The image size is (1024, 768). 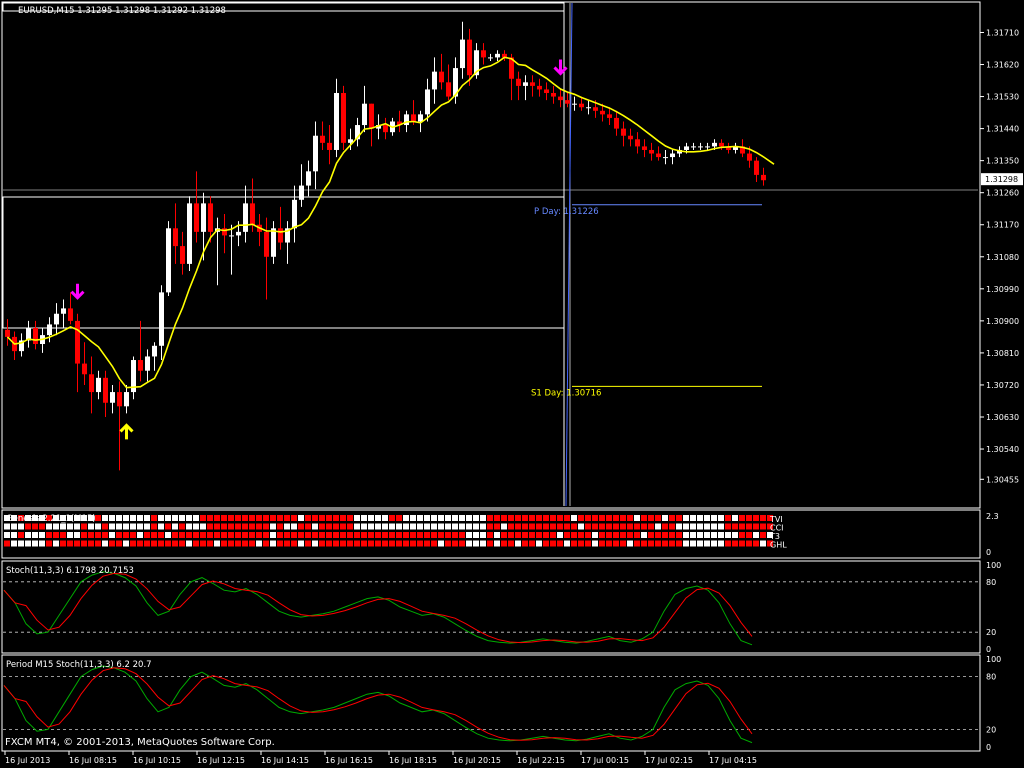 I want to click on range-box, so click(x=283, y=262).